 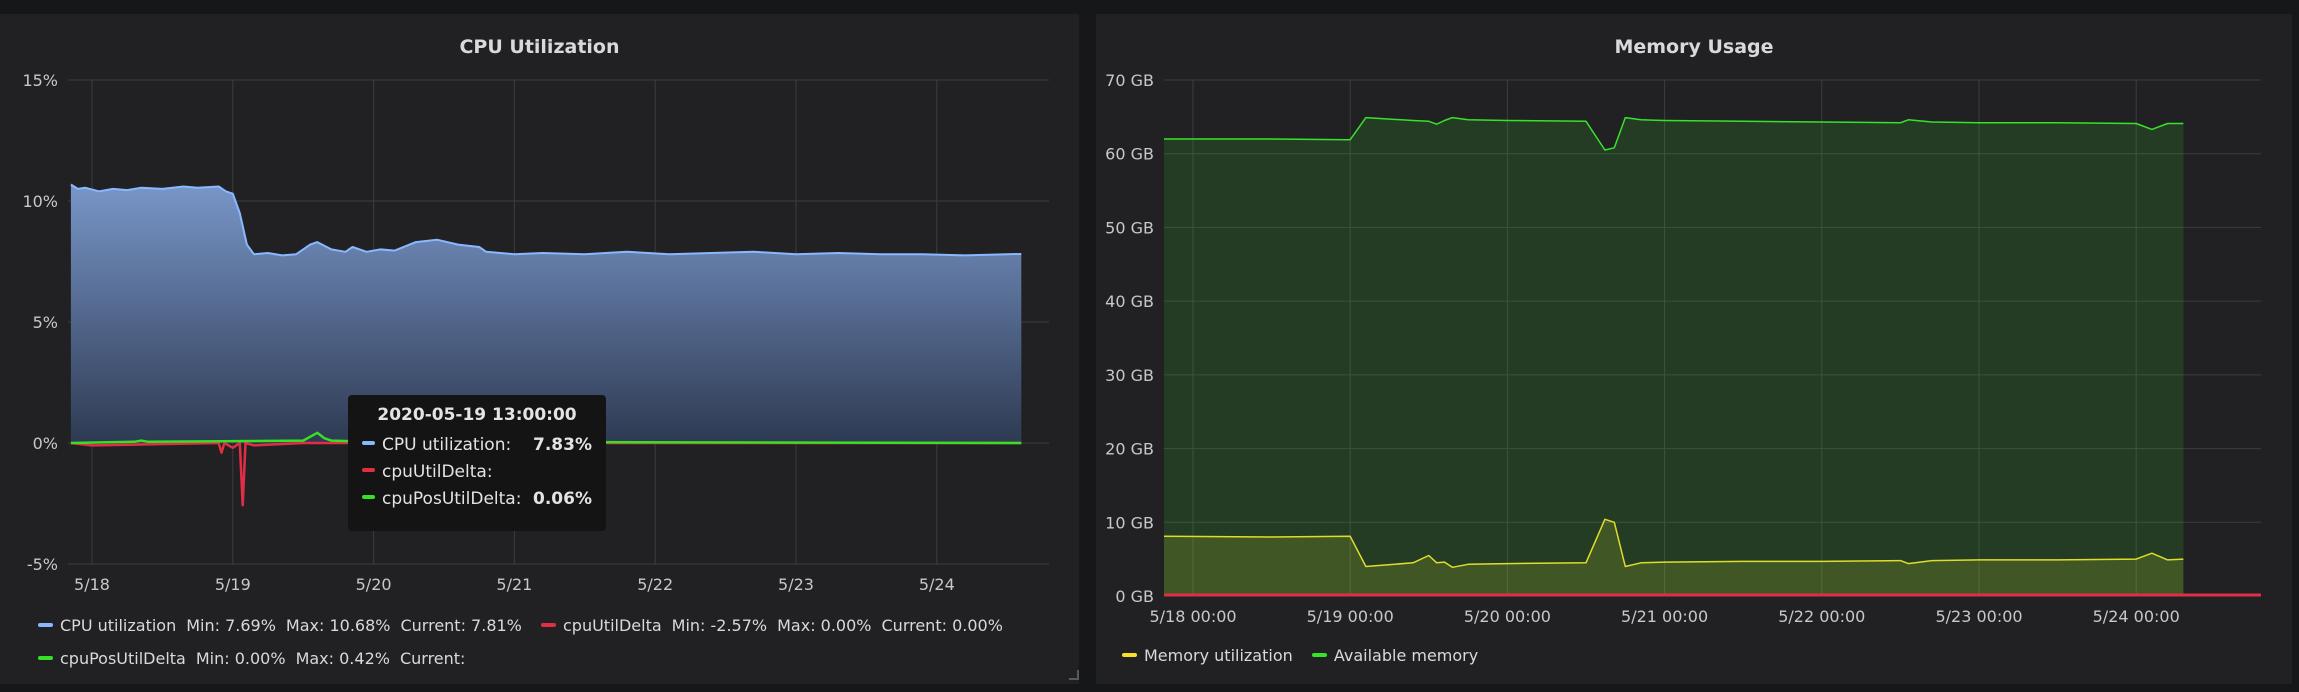 What do you see at coordinates (233, 584) in the screenshot?
I see `x-tick-label: 5/19` at bounding box center [233, 584].